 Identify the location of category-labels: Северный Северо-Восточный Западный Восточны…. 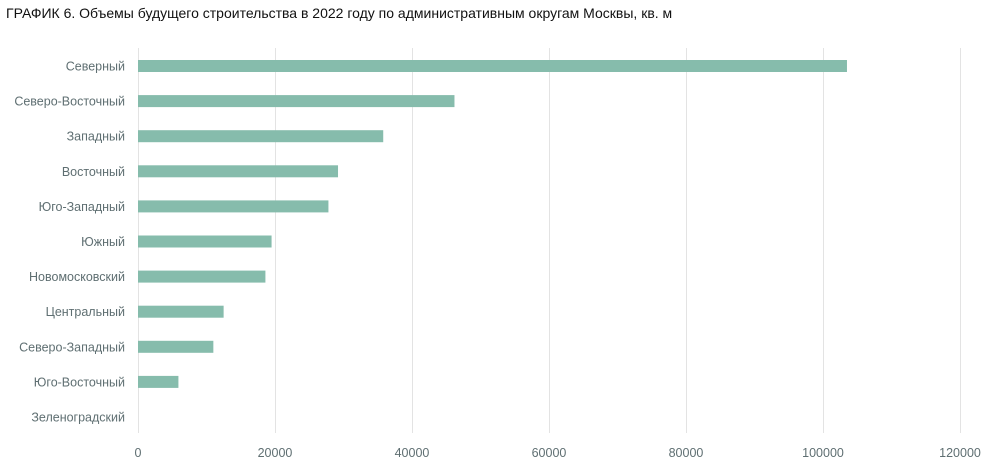
(69, 242).